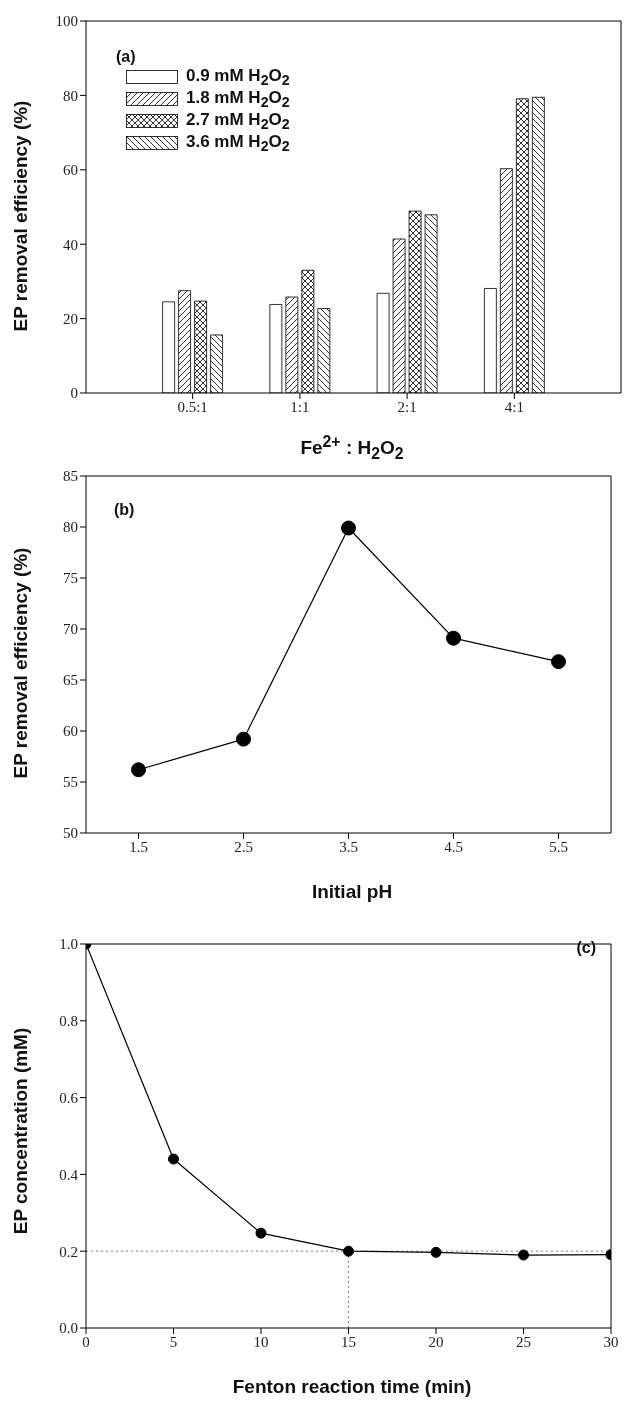 This screenshot has width=634, height=1415. What do you see at coordinates (70, 629) in the screenshot?
I see `y-tick-label: 70` at bounding box center [70, 629].